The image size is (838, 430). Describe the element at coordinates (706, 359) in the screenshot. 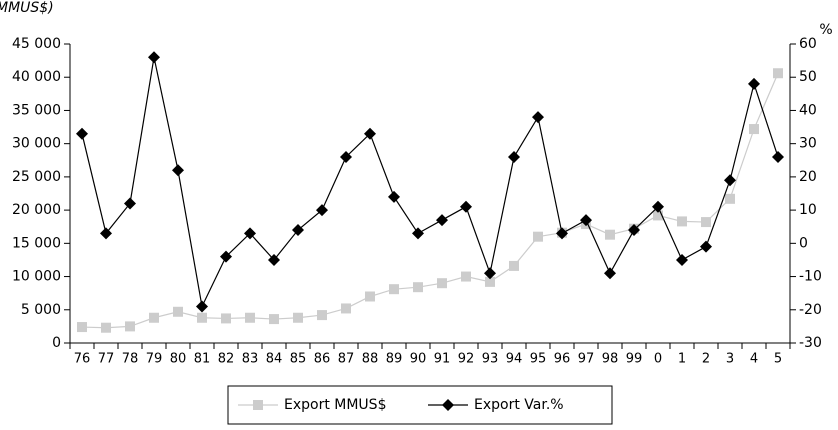

I see `x-tick-label: 2` at that location.